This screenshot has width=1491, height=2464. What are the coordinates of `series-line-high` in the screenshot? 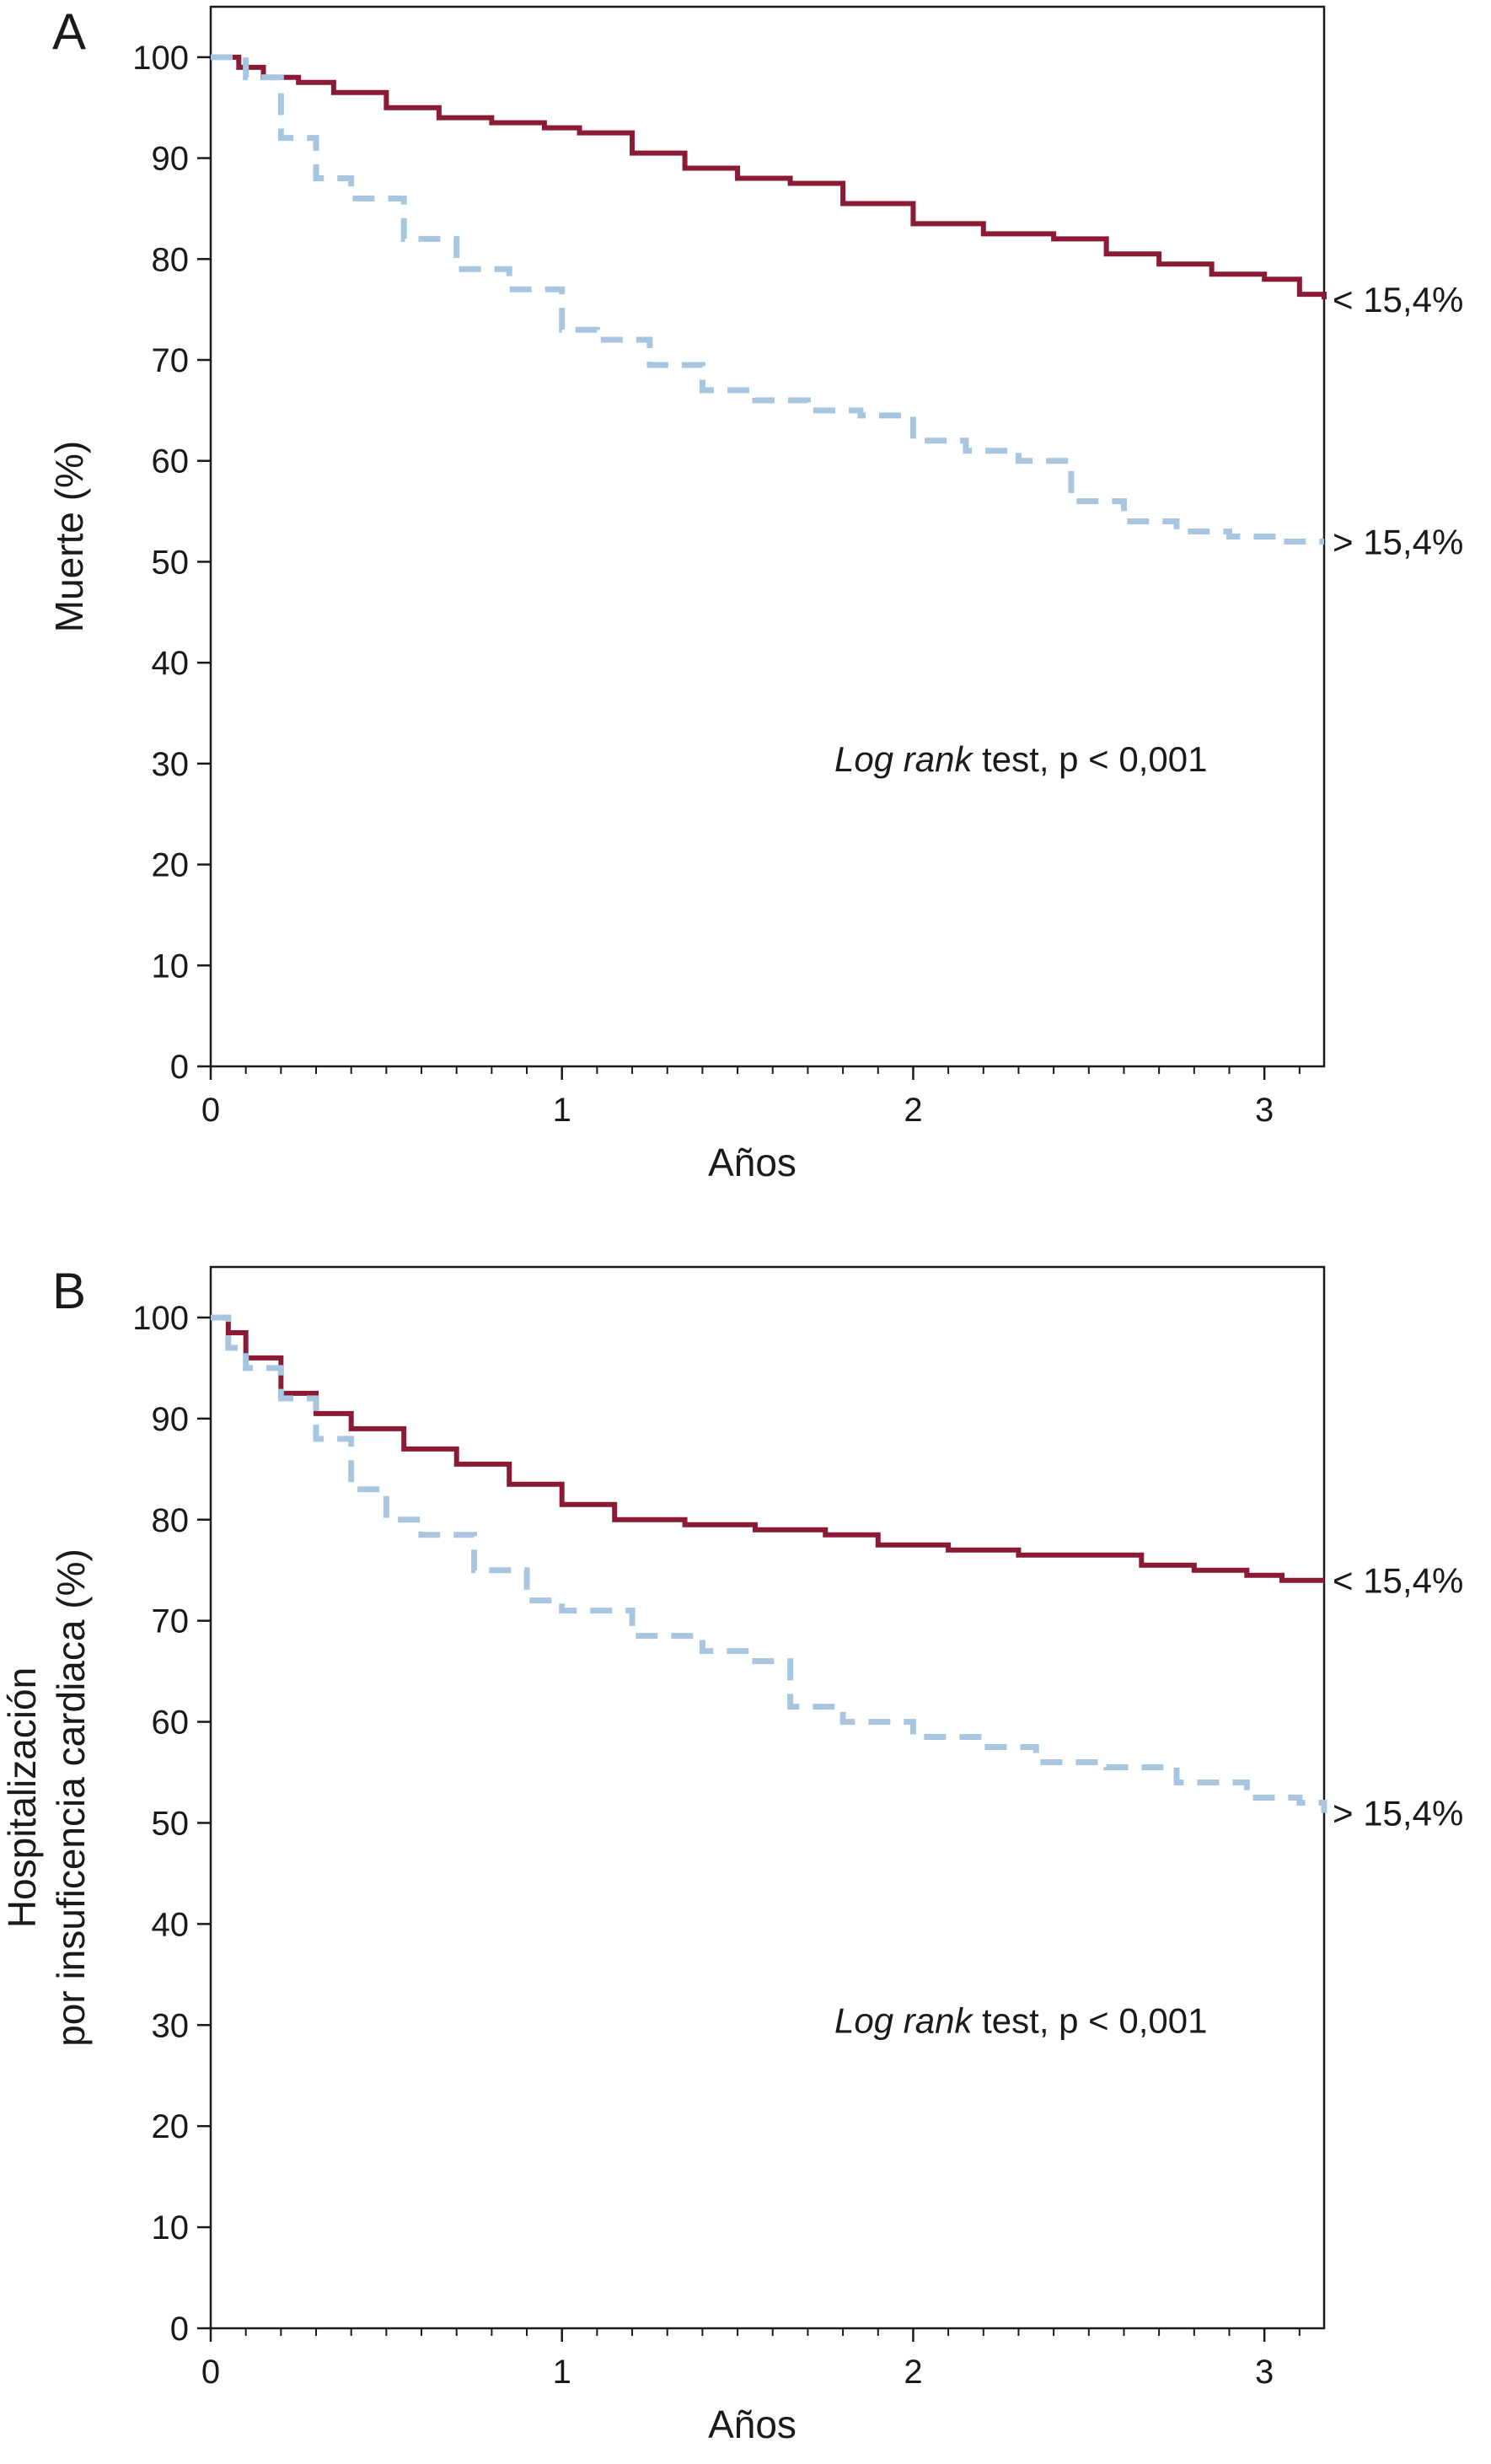 It's located at (767, 299).